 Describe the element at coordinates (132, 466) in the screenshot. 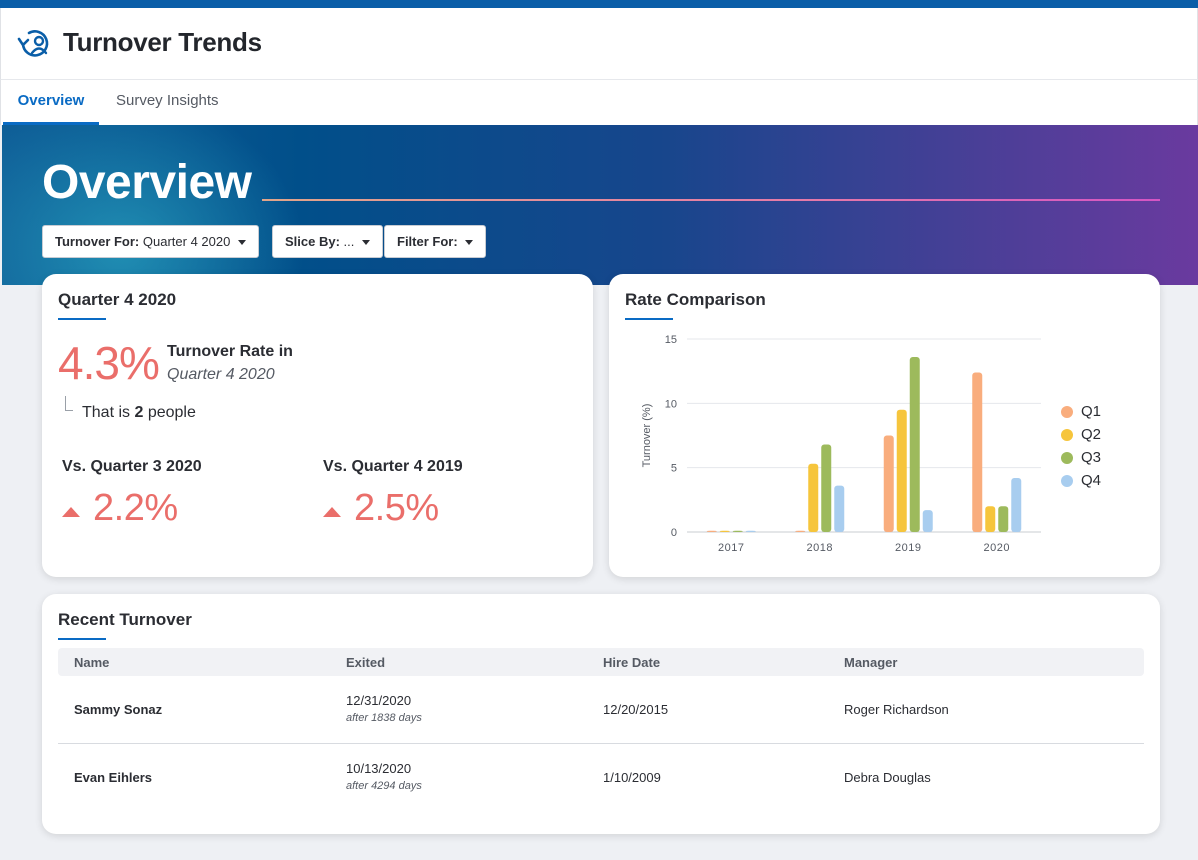

I see `comparison-label-previous-quarter: Vs. Quarter 3 2020` at that location.